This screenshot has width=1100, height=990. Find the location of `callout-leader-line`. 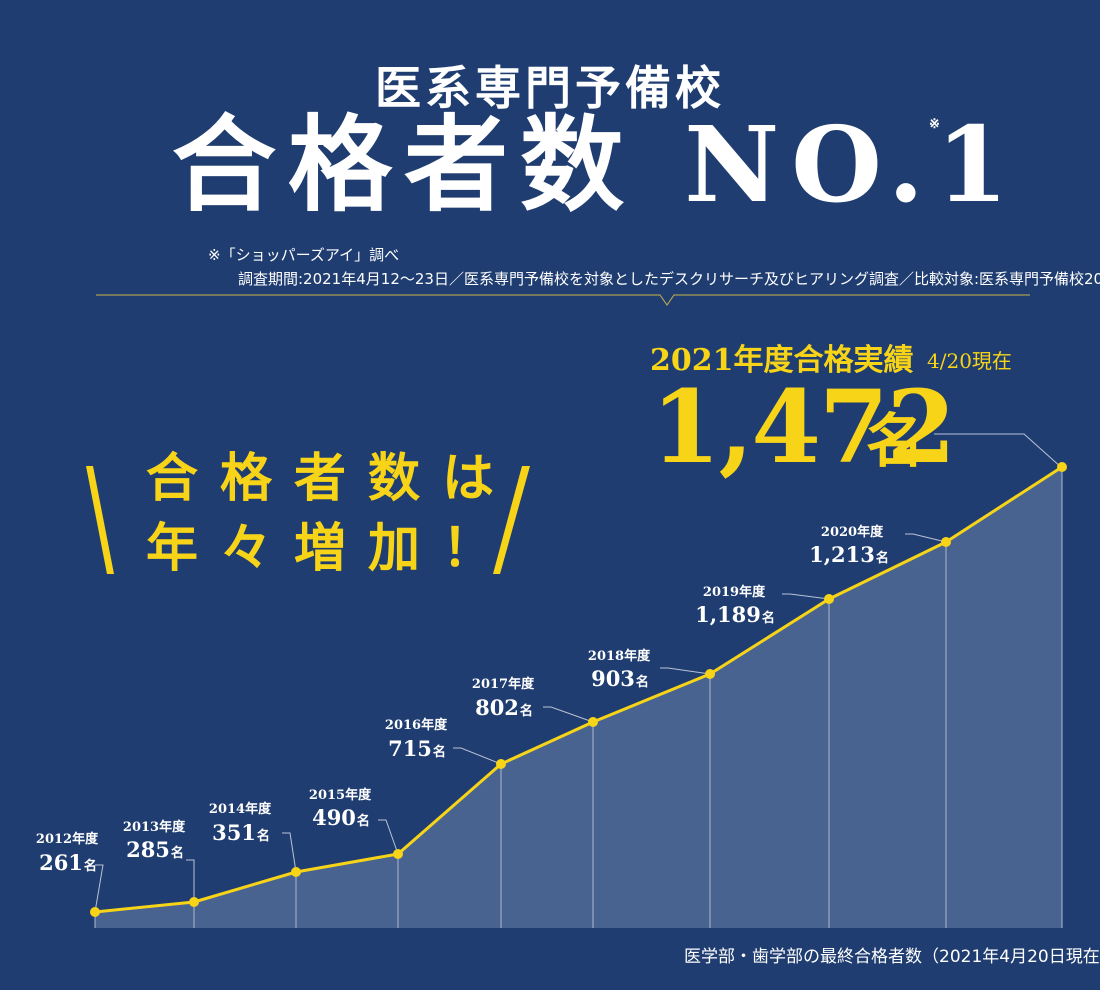

callout-leader-line is located at coordinates (998, 451).